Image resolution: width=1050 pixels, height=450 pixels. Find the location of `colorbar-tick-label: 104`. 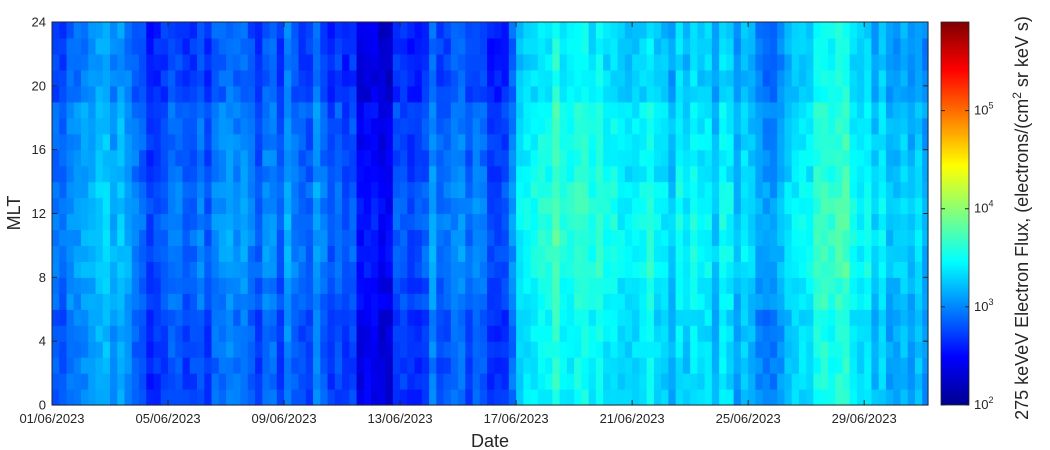

colorbar-tick-label: 104 is located at coordinates (983, 207).